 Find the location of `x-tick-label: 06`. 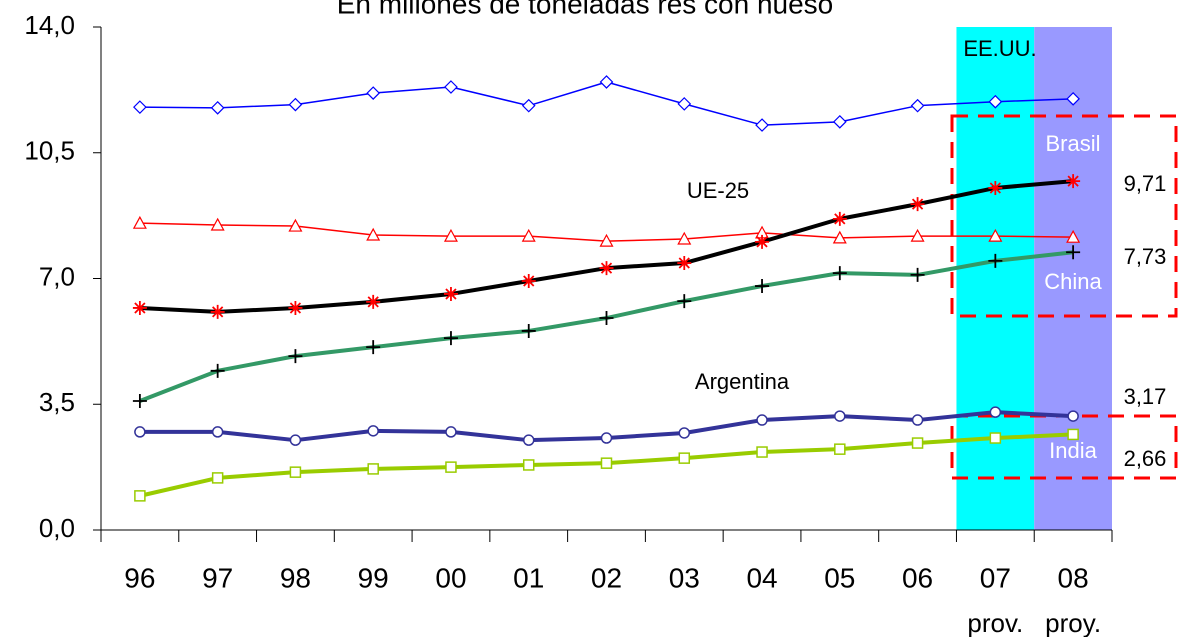

x-tick-label: 06 is located at coordinates (917, 577).